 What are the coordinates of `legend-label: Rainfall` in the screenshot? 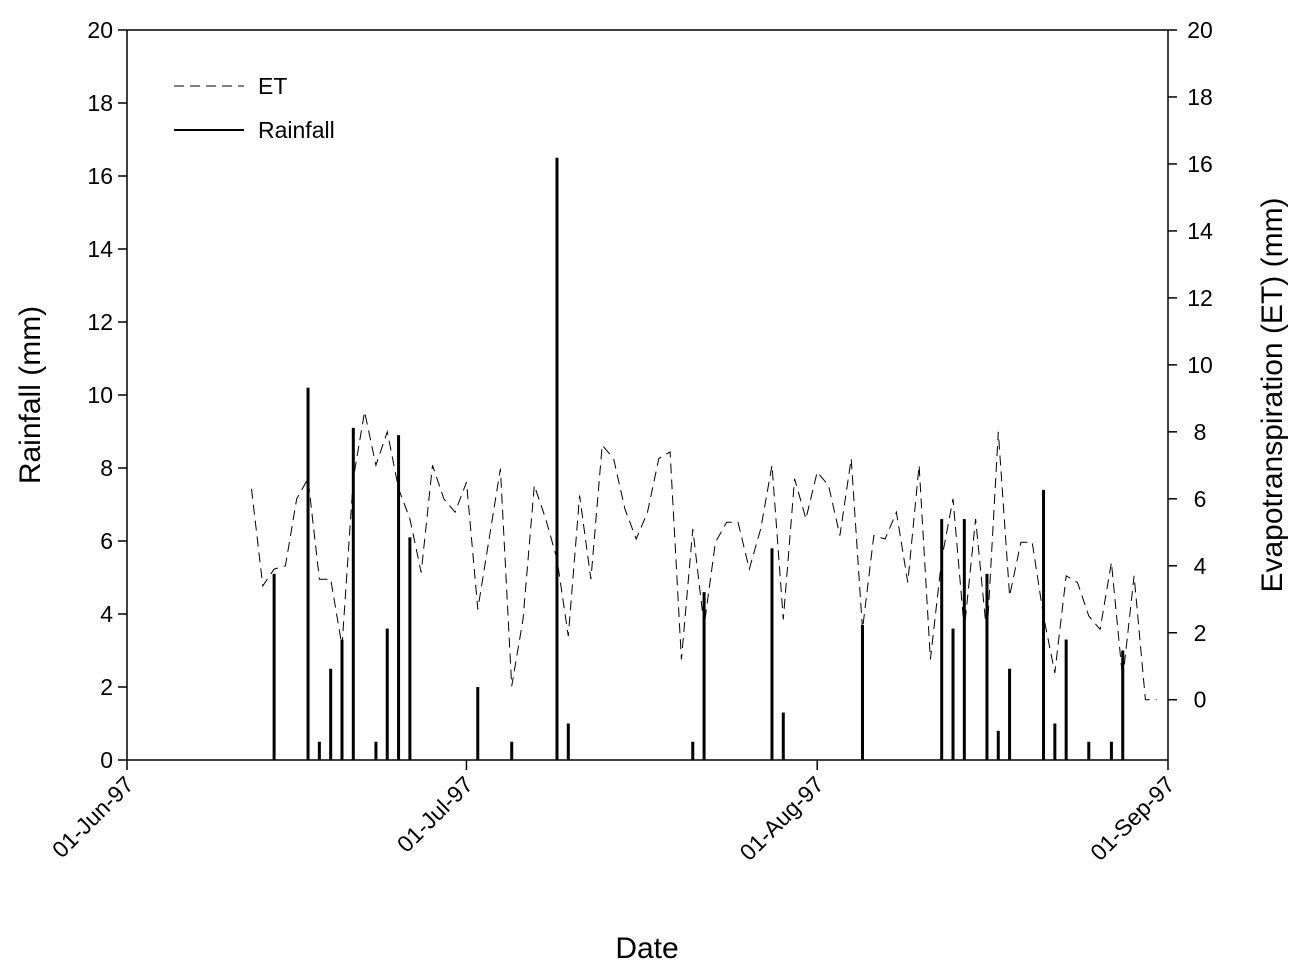 It's located at (296, 130).